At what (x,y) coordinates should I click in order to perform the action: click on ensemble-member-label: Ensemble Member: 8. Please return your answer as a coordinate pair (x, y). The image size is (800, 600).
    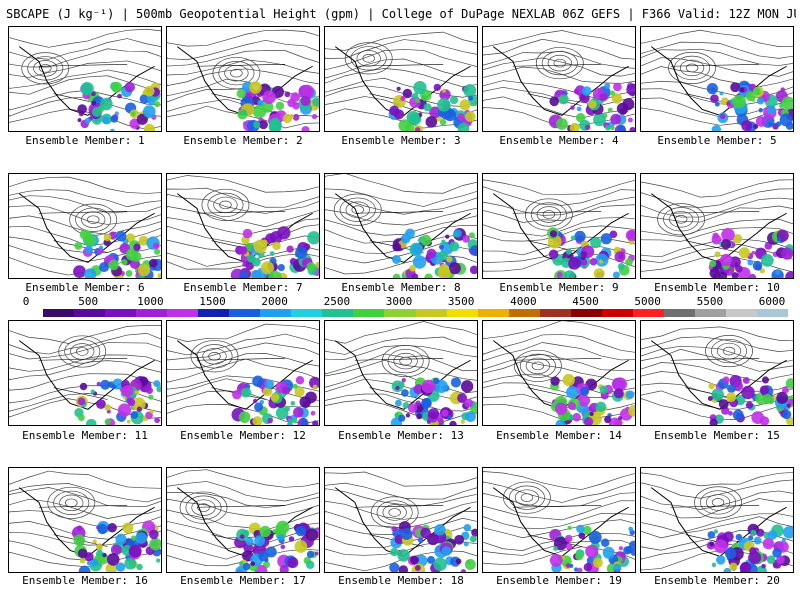
    Looking at the image, I should click on (401, 287).